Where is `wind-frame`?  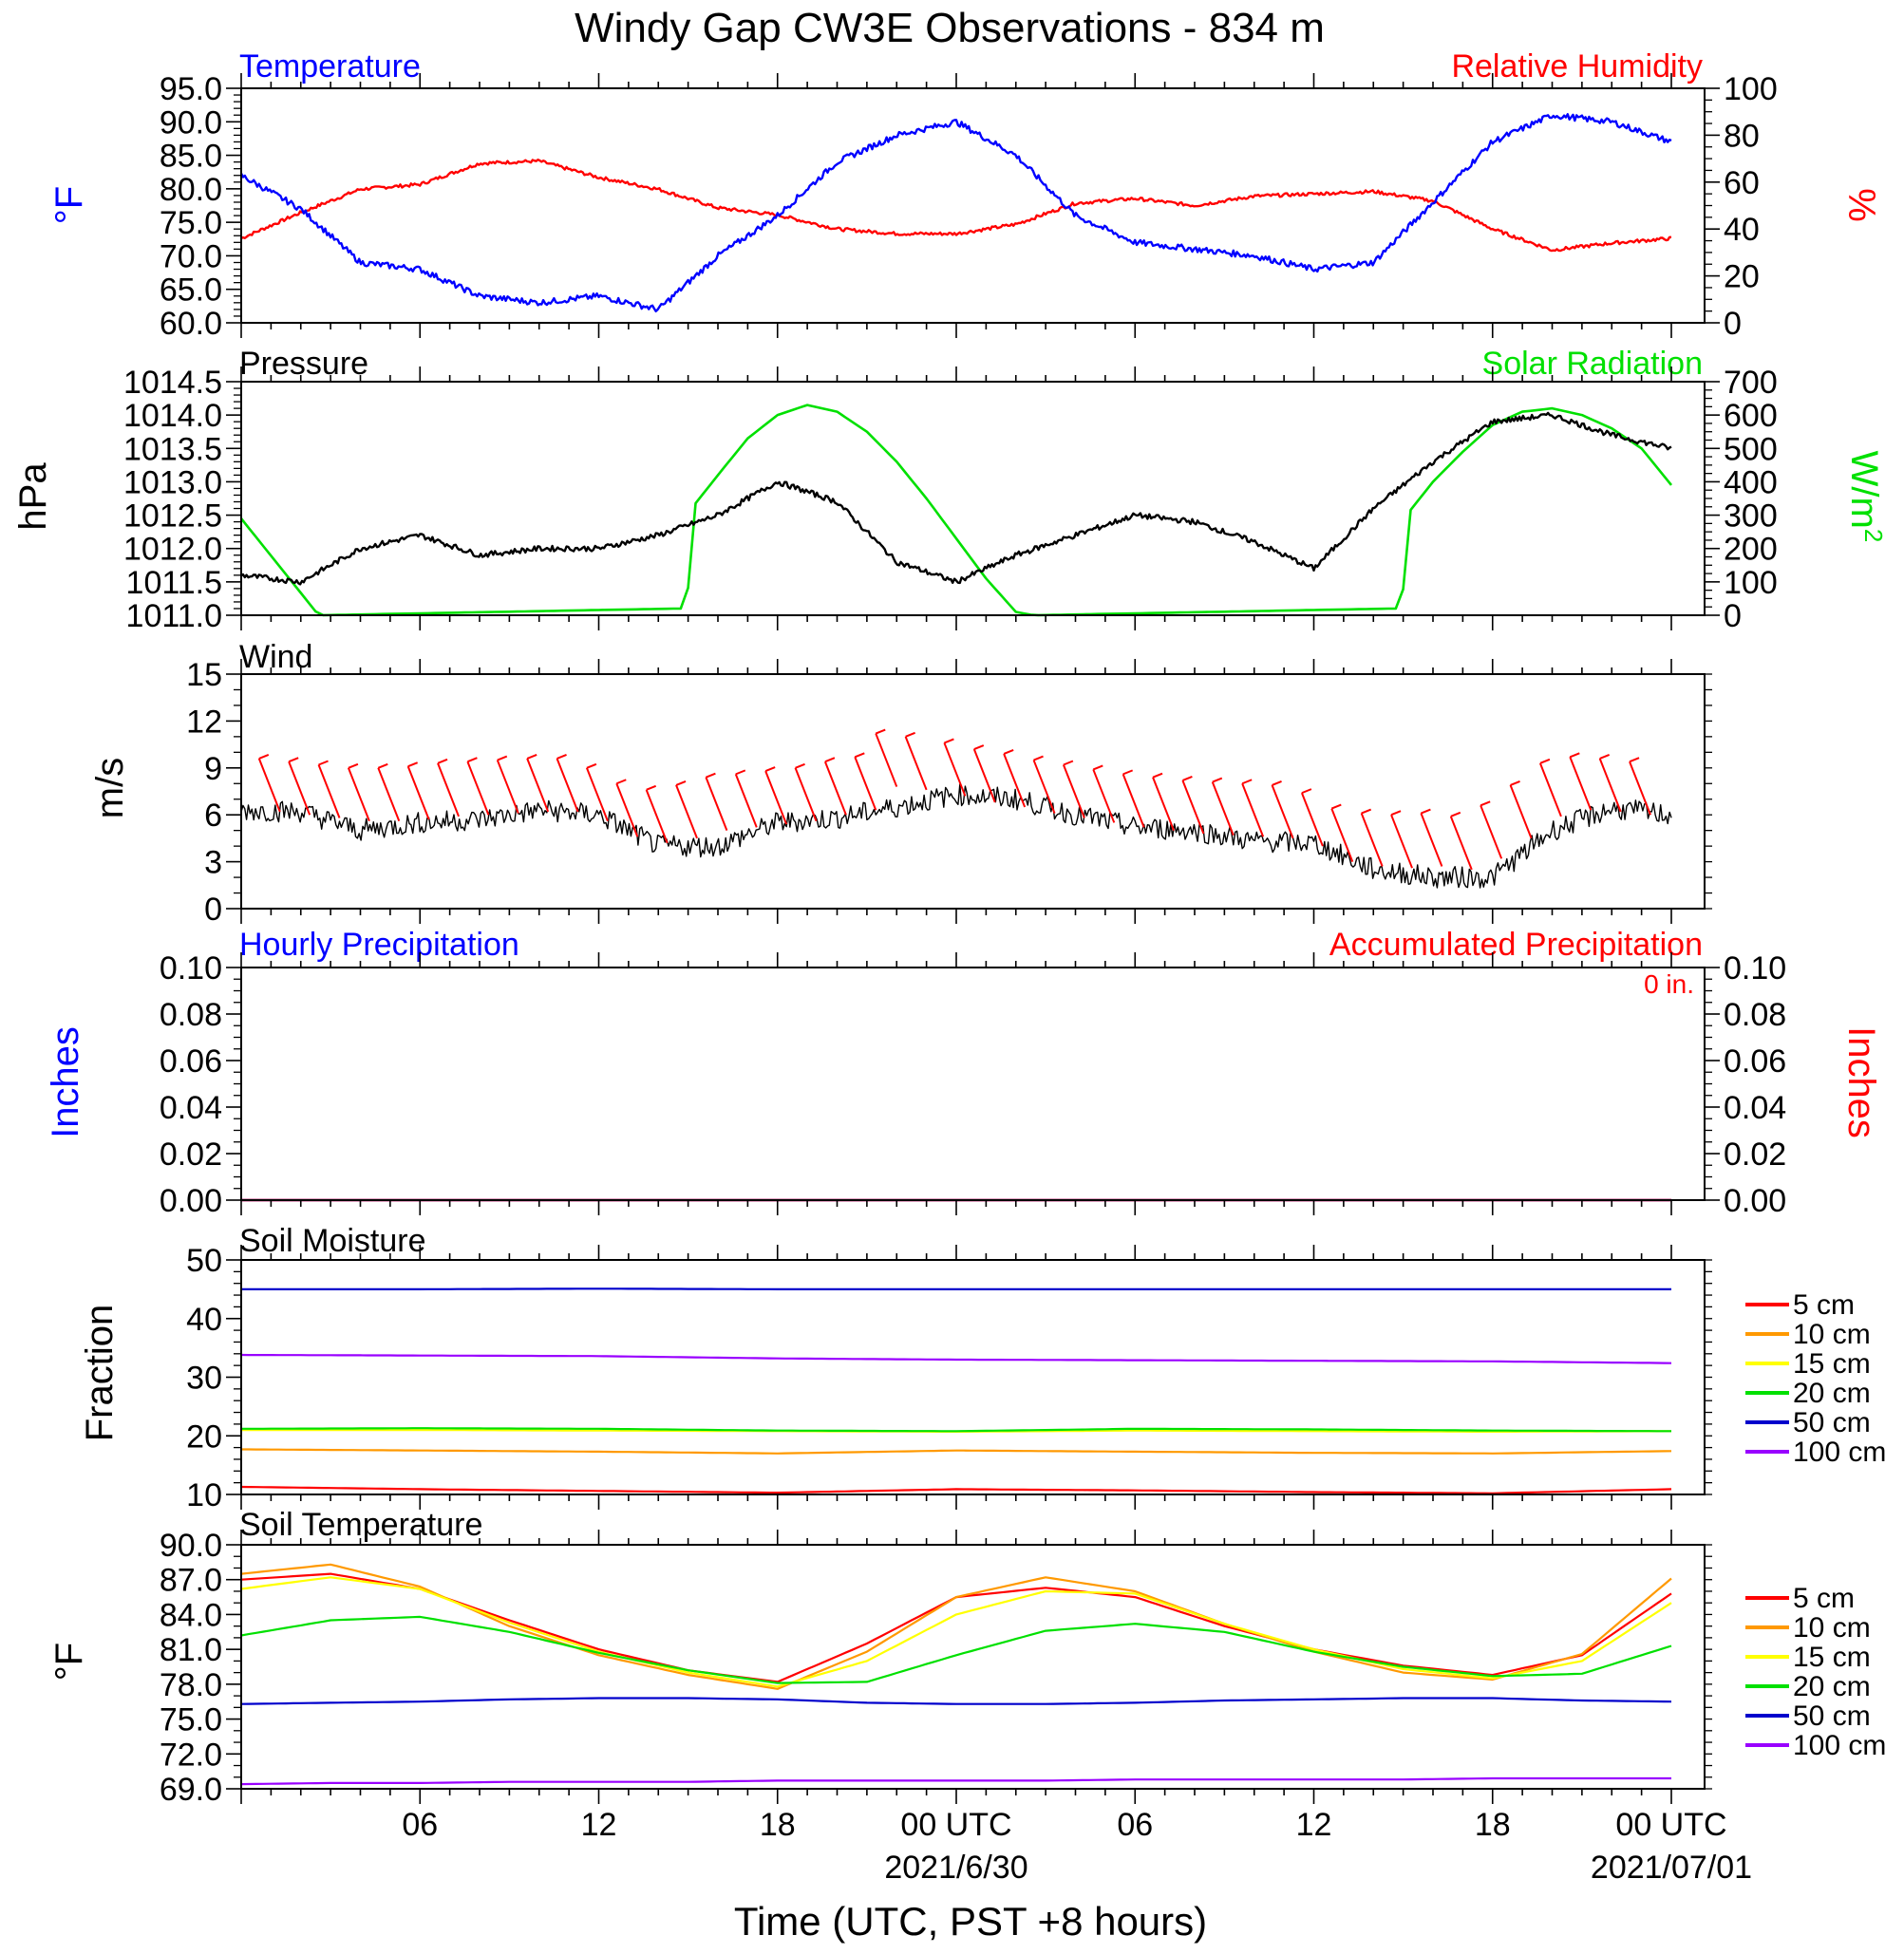
wind-frame is located at coordinates (973, 791).